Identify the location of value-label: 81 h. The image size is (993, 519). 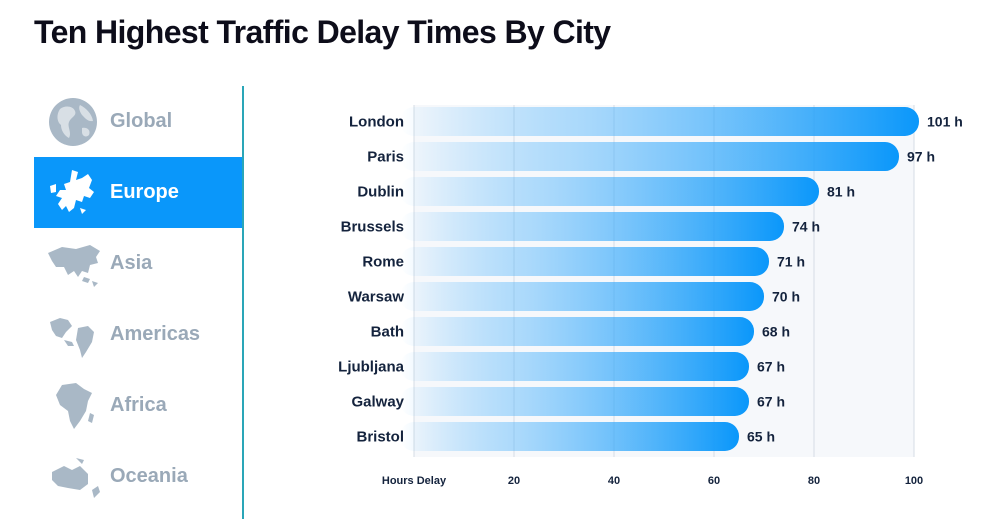
(841, 192).